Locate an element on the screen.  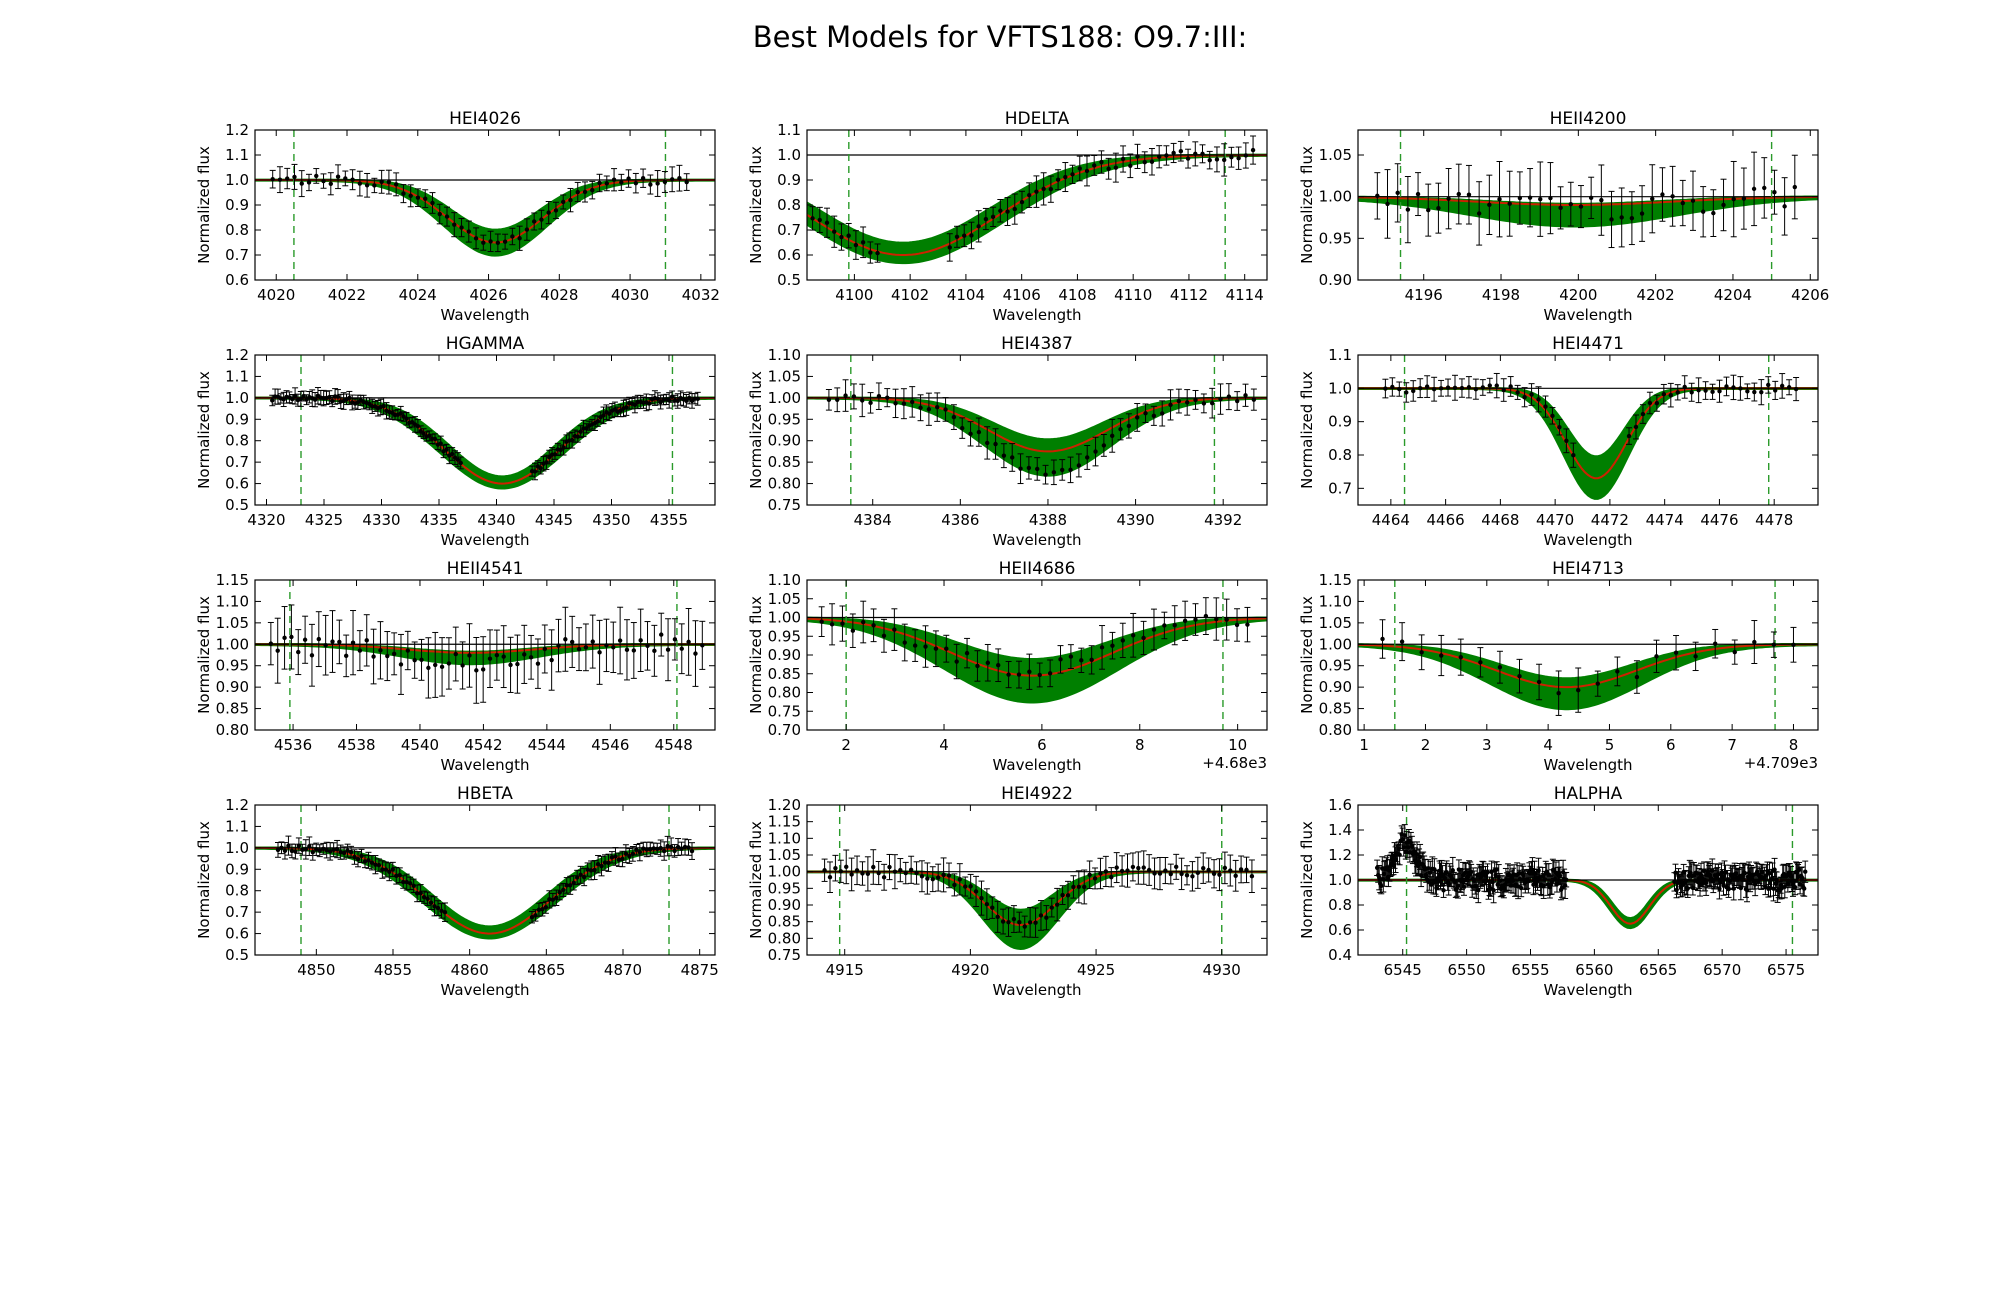
observed-data is located at coordinates (1038, 893).